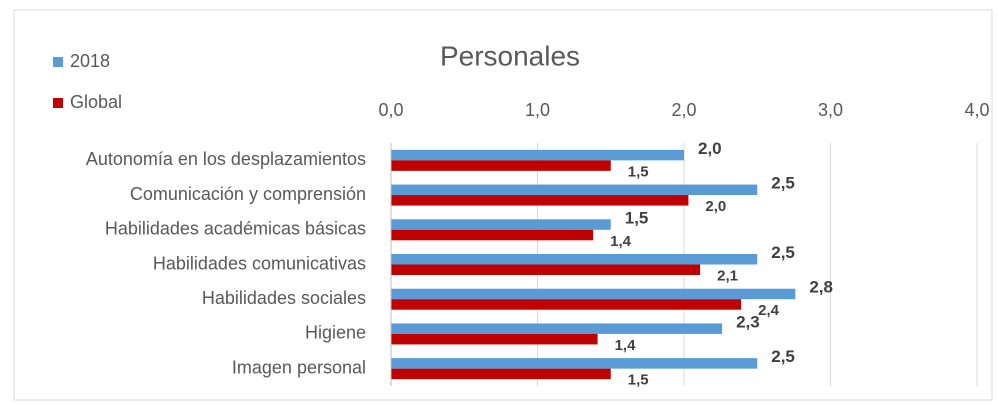  Describe the element at coordinates (830, 110) in the screenshot. I see `x-tick-label: 3,0` at that location.